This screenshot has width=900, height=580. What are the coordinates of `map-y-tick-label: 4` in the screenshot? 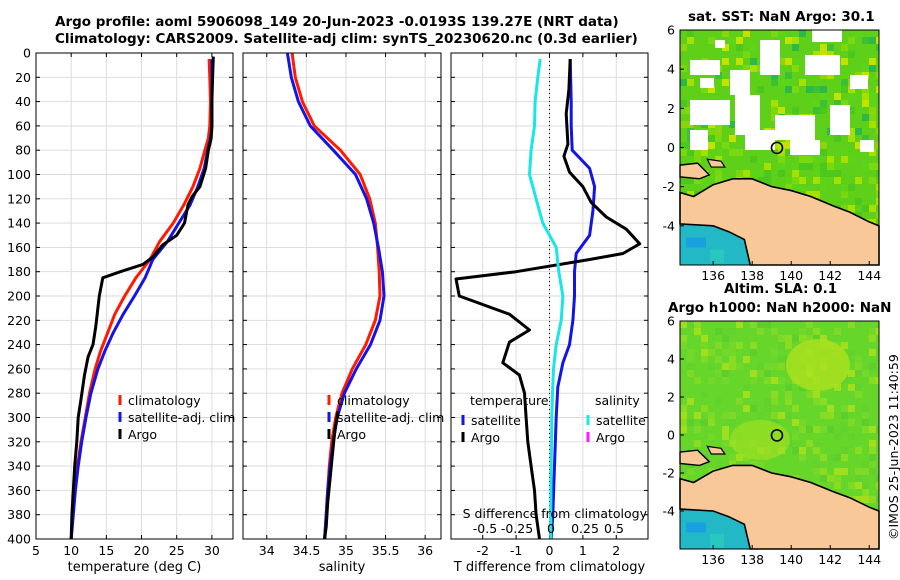 It's located at (671, 359).